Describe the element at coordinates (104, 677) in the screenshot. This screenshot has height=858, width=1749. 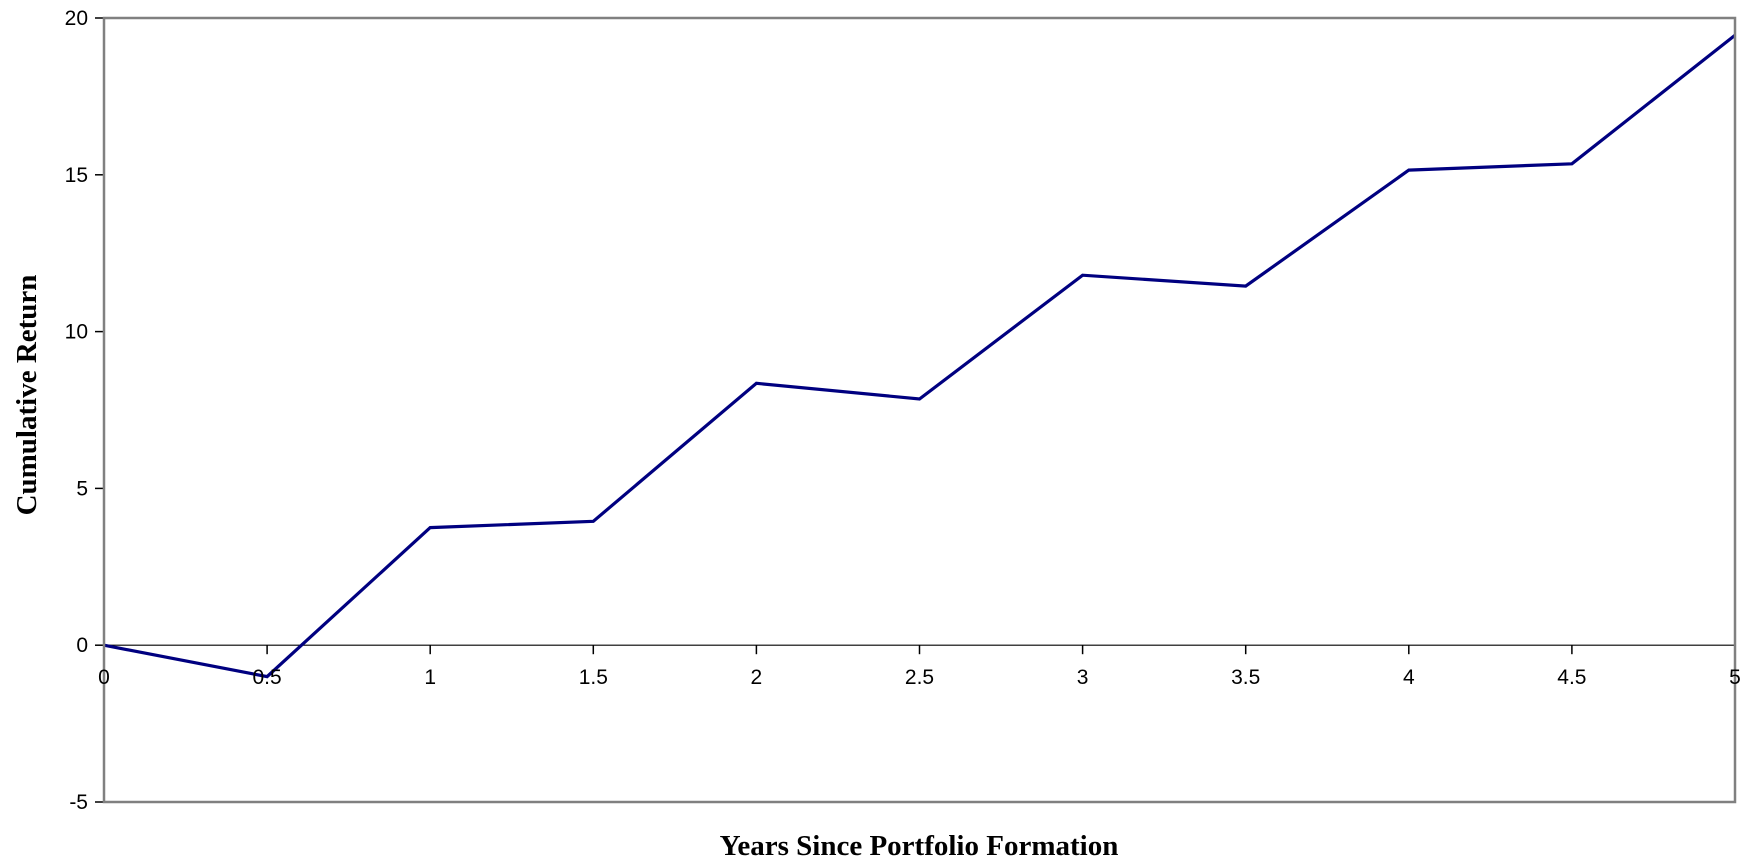
I see `x-tick-label: 0` at that location.